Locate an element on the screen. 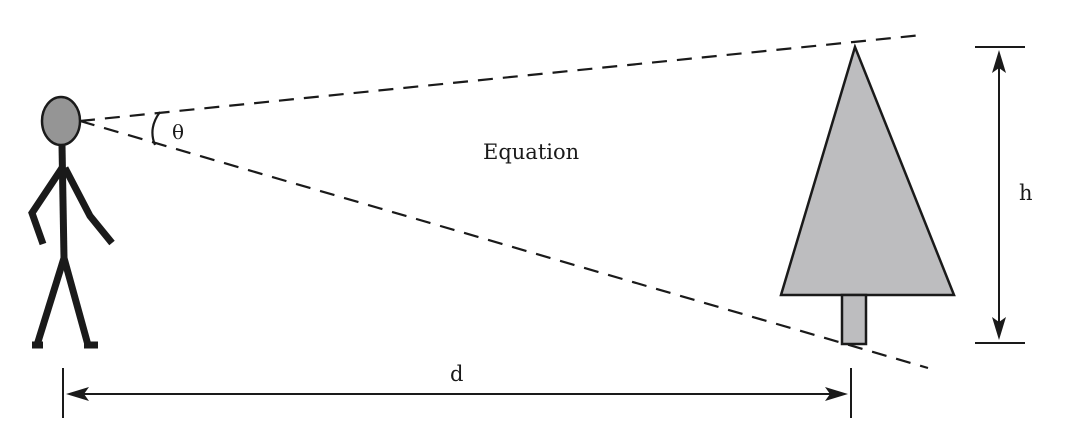  distance-label: d is located at coordinates (456, 374).